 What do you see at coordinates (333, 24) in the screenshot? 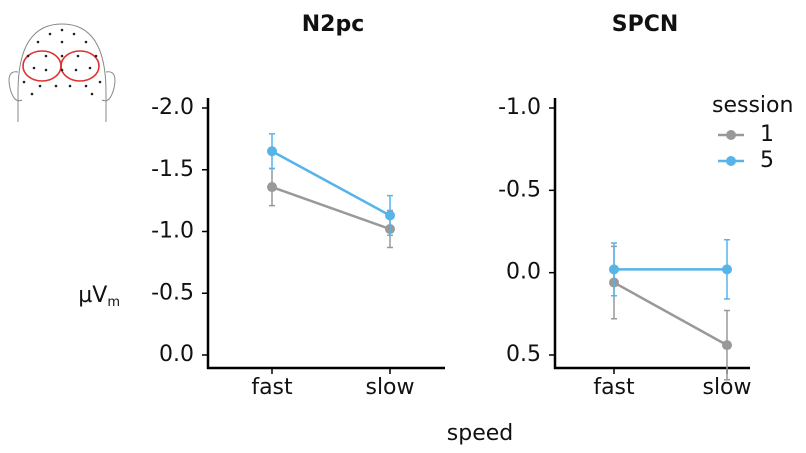
I see `chart-title: N2pc` at bounding box center [333, 24].